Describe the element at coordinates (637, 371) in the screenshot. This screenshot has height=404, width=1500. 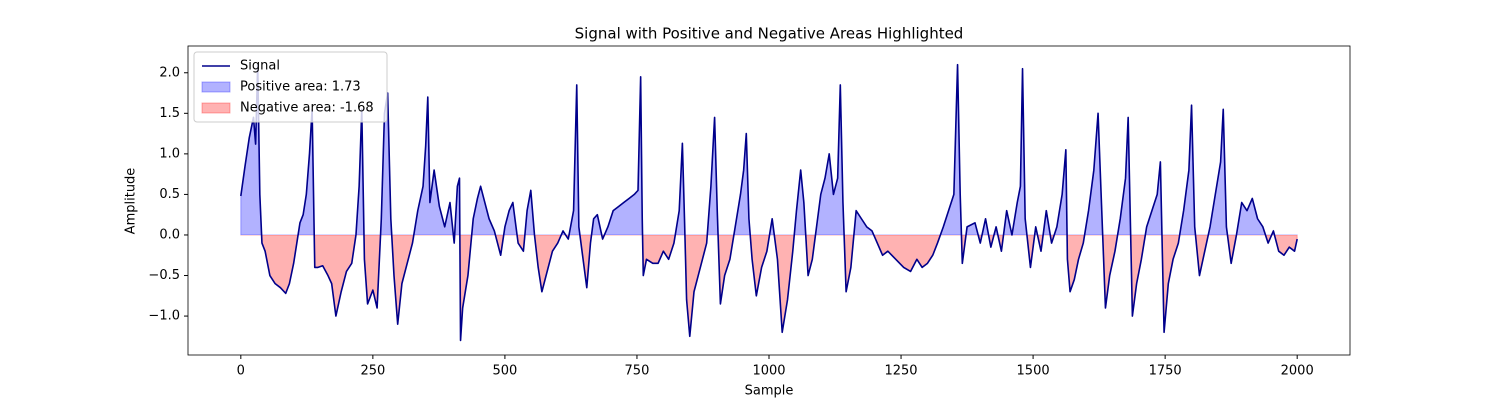
I see `x-tick-label: 750` at that location.